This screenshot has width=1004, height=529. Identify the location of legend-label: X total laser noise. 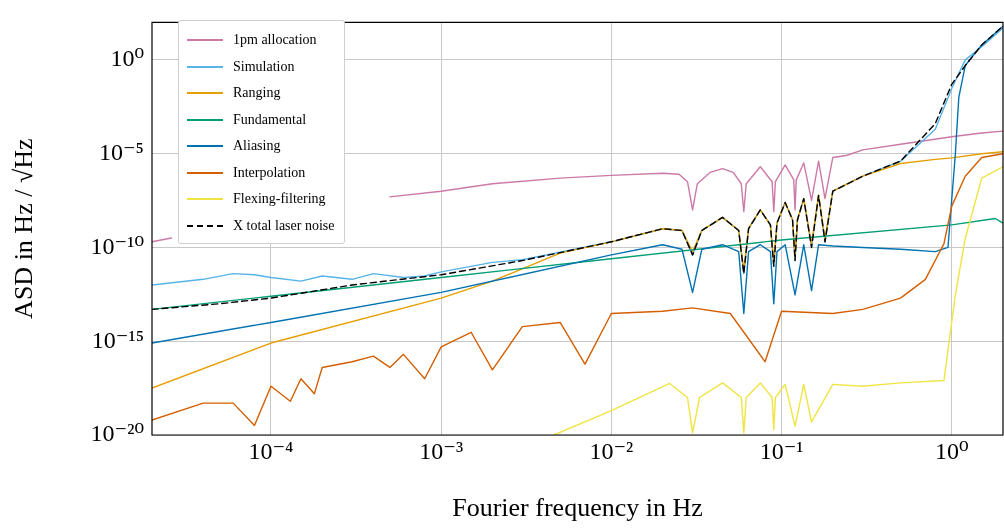
(284, 225).